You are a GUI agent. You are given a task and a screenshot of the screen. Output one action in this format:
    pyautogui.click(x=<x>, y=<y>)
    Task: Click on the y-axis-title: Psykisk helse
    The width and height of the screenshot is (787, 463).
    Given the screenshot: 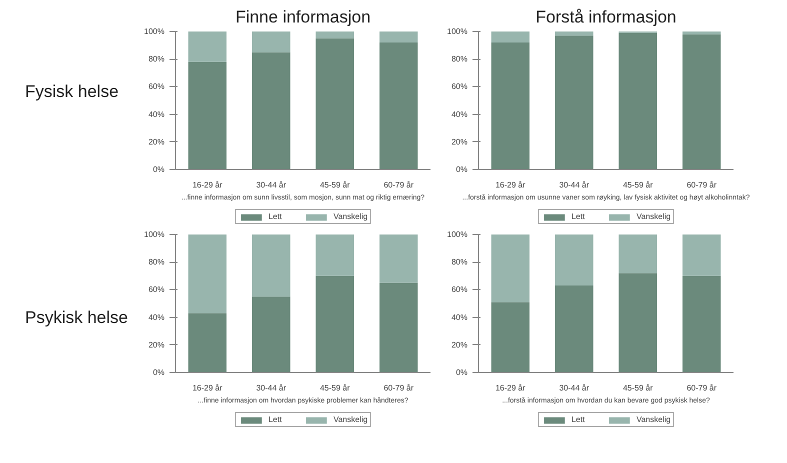 What is the action you would take?
    pyautogui.click(x=76, y=318)
    